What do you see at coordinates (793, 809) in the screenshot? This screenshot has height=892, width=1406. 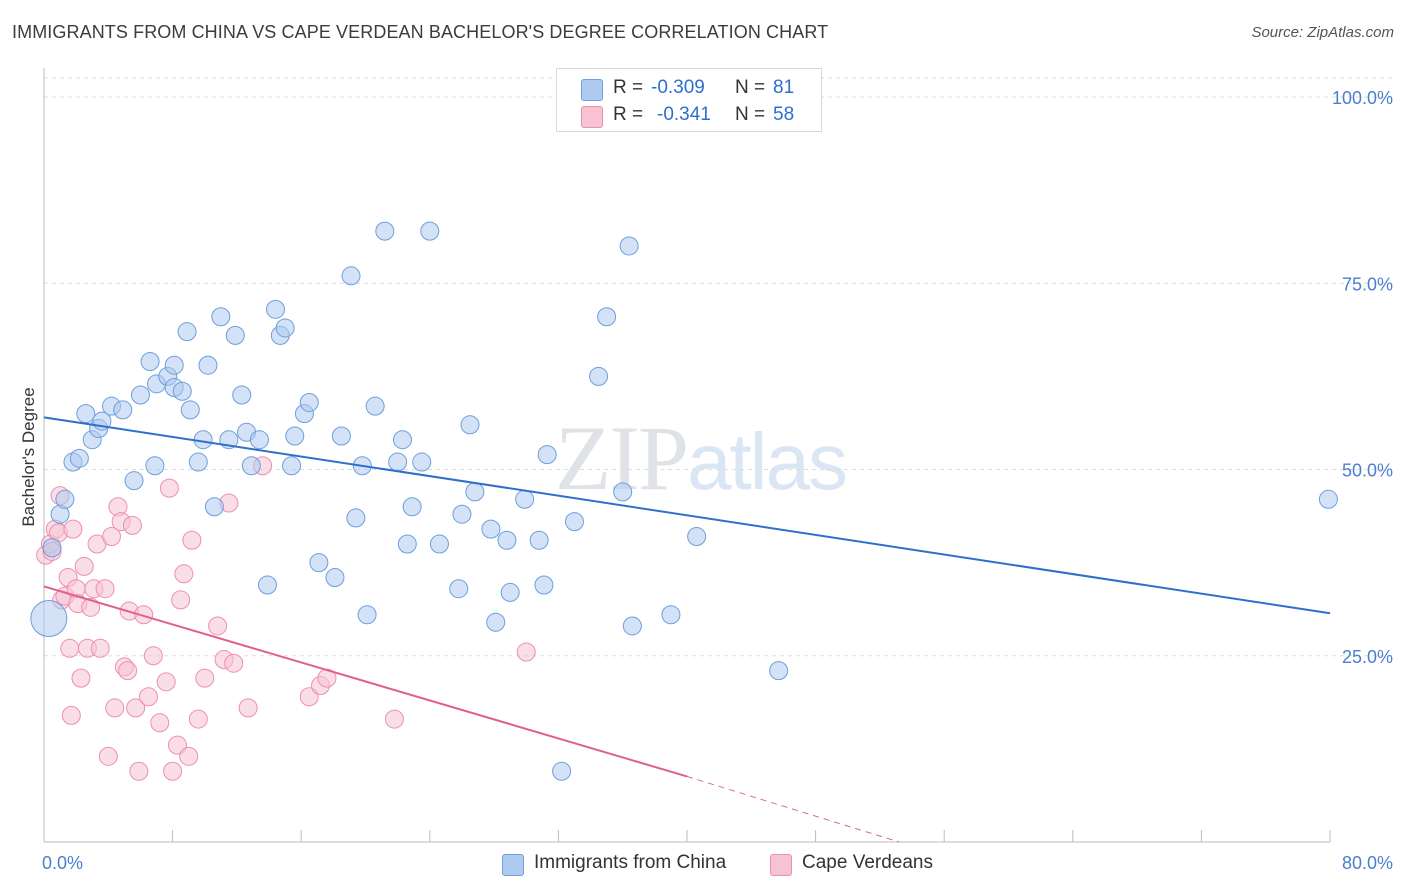 I see `trend-line-extension-cape-verdean` at bounding box center [793, 809].